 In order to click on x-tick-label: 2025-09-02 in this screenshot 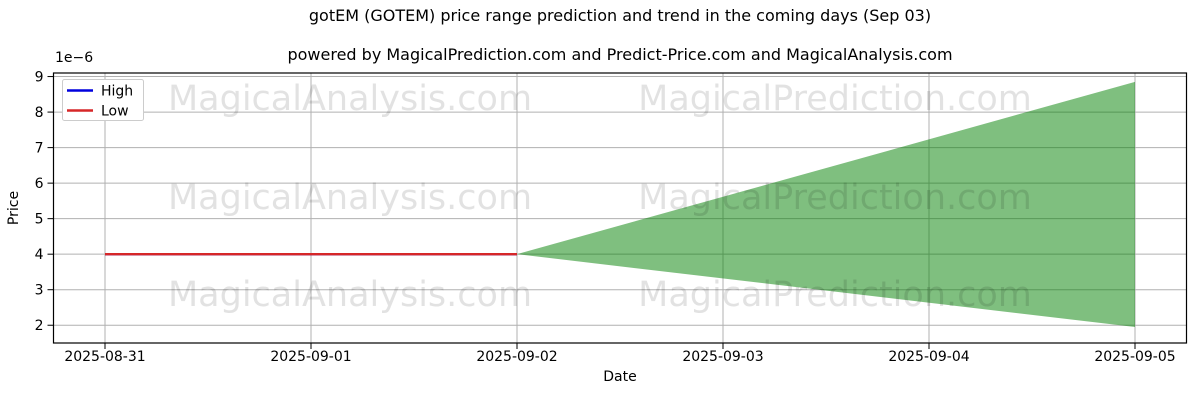, I will do `click(516, 357)`.